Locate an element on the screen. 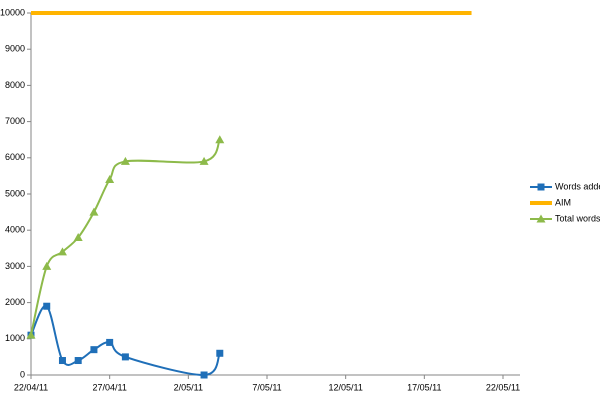  y-tick-label: 4000 is located at coordinates (15, 230).